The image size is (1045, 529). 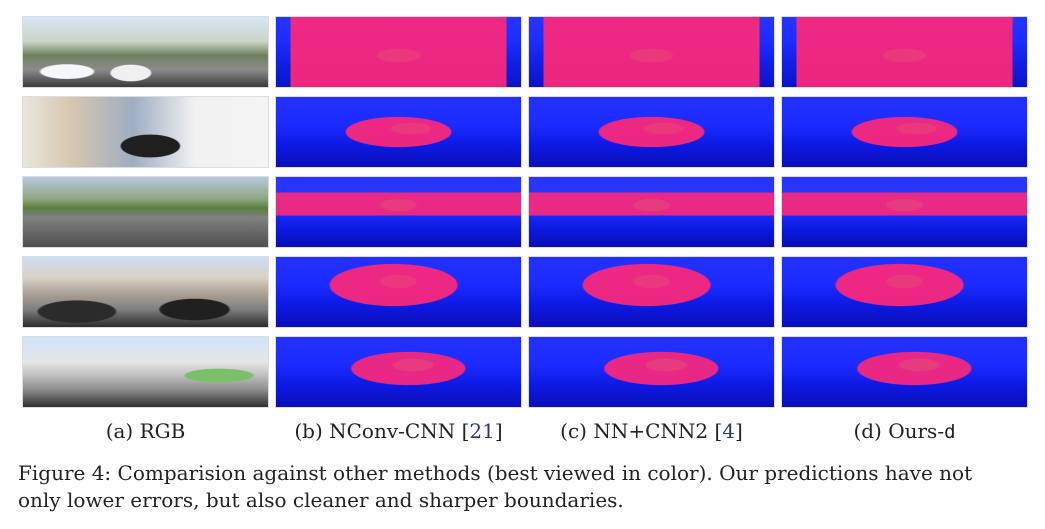 I want to click on caption-d: (d) Ours-d, so click(x=904, y=431).